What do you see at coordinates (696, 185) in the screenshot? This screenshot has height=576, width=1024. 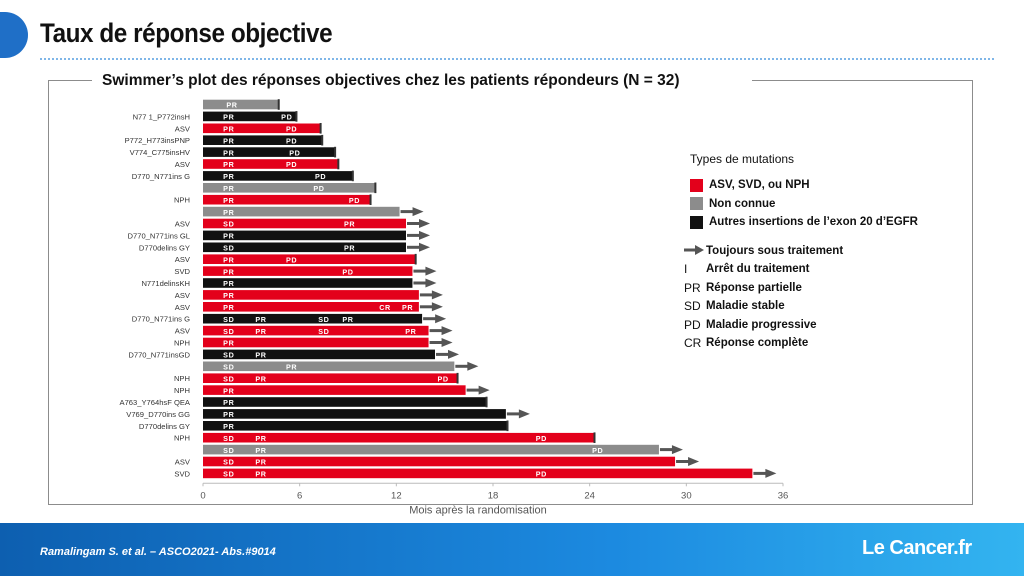 I see `red-swatch` at bounding box center [696, 185].